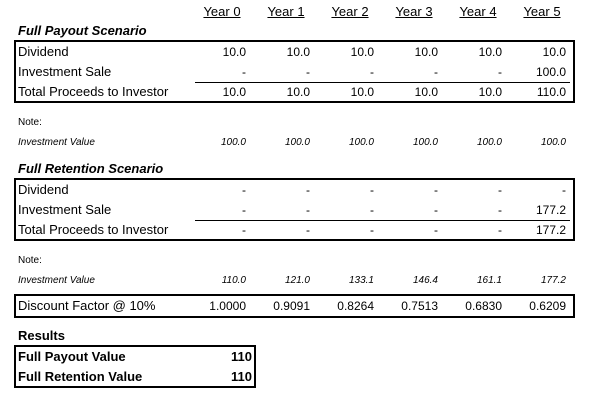 The width and height of the screenshot is (591, 400). What do you see at coordinates (80, 376) in the screenshot?
I see `row-label: Full Retention Value` at bounding box center [80, 376].